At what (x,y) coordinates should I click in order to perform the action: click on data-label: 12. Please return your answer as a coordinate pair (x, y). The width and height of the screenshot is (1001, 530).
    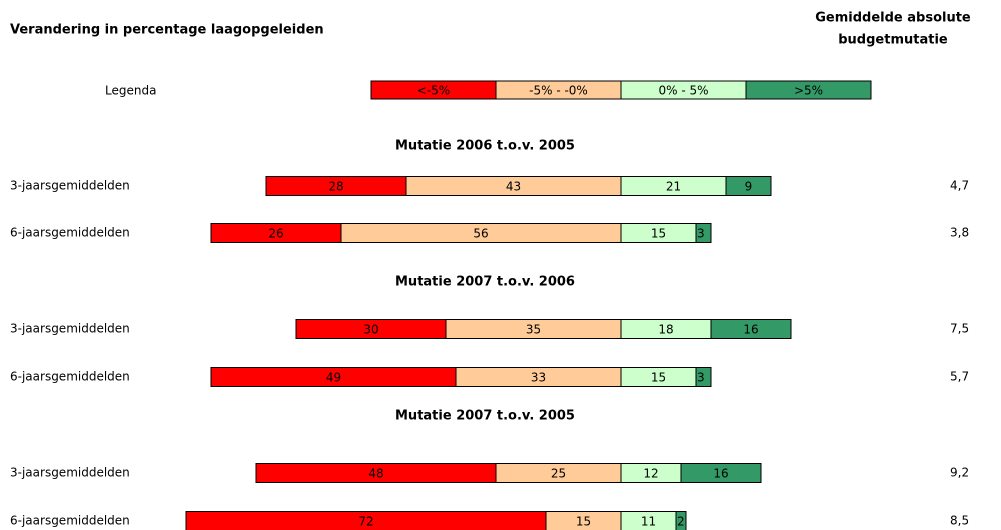
    Looking at the image, I should click on (650, 474).